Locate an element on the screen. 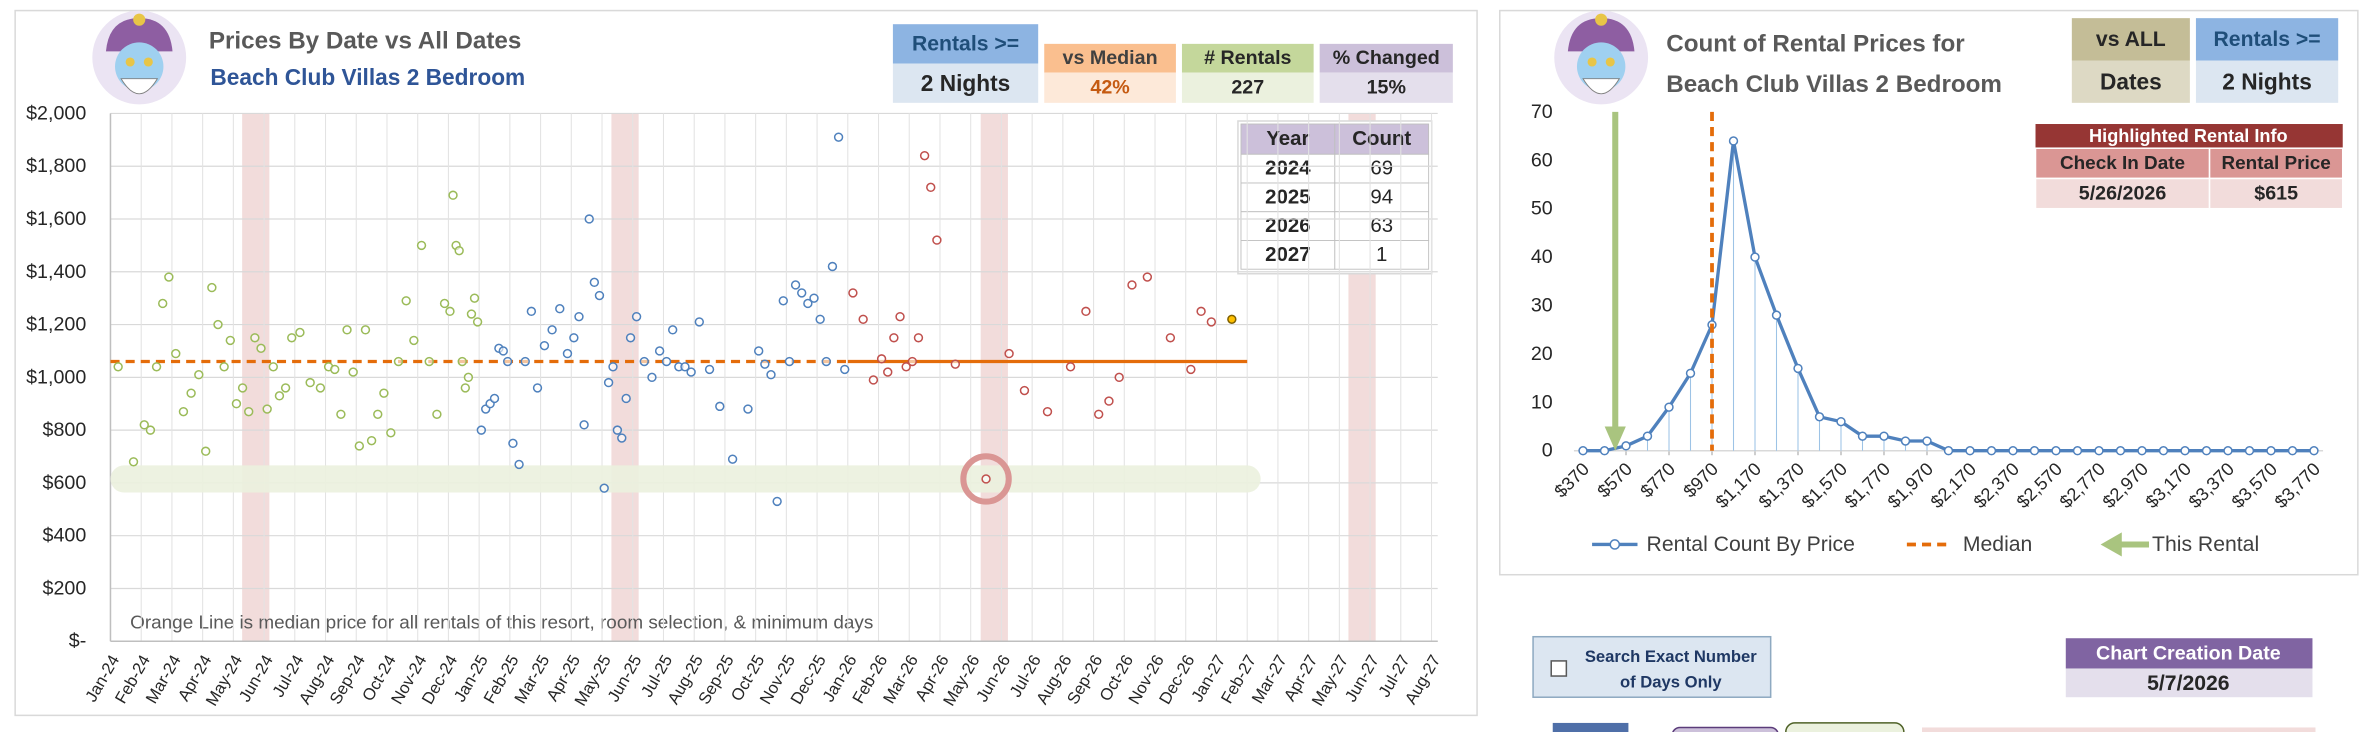  checkbox-label: Search Exact Number is located at coordinates (1671, 656).